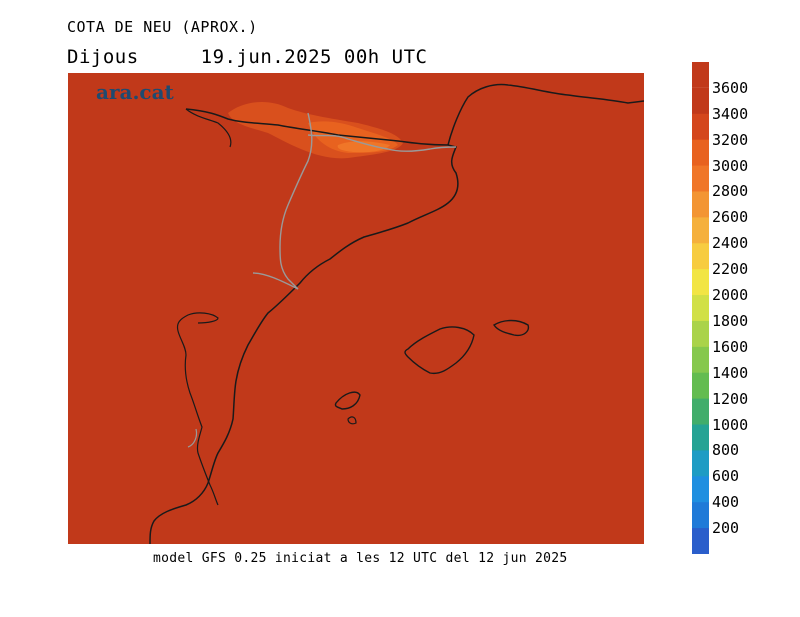  Describe the element at coordinates (363, 147) in the screenshot. I see `pyrenees-zone-inner` at that location.